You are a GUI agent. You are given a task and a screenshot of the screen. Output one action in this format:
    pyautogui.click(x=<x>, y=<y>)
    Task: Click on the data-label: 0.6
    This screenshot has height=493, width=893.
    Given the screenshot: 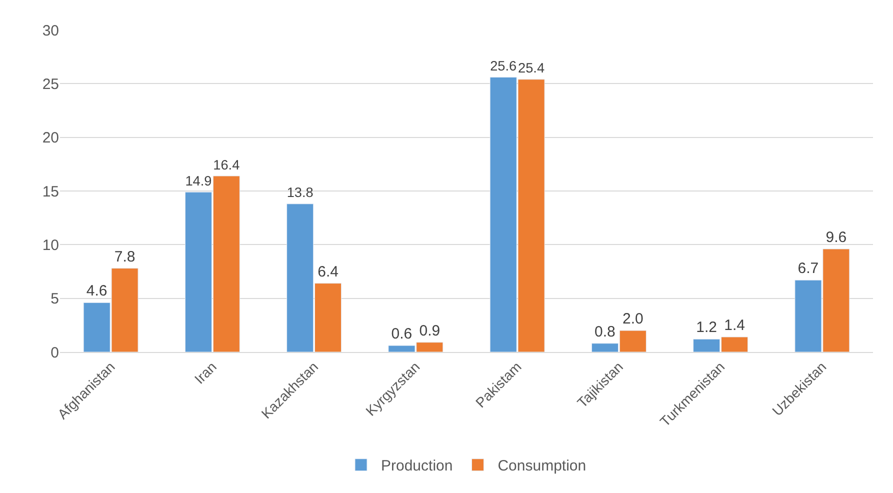 What is the action you would take?
    pyautogui.click(x=401, y=334)
    